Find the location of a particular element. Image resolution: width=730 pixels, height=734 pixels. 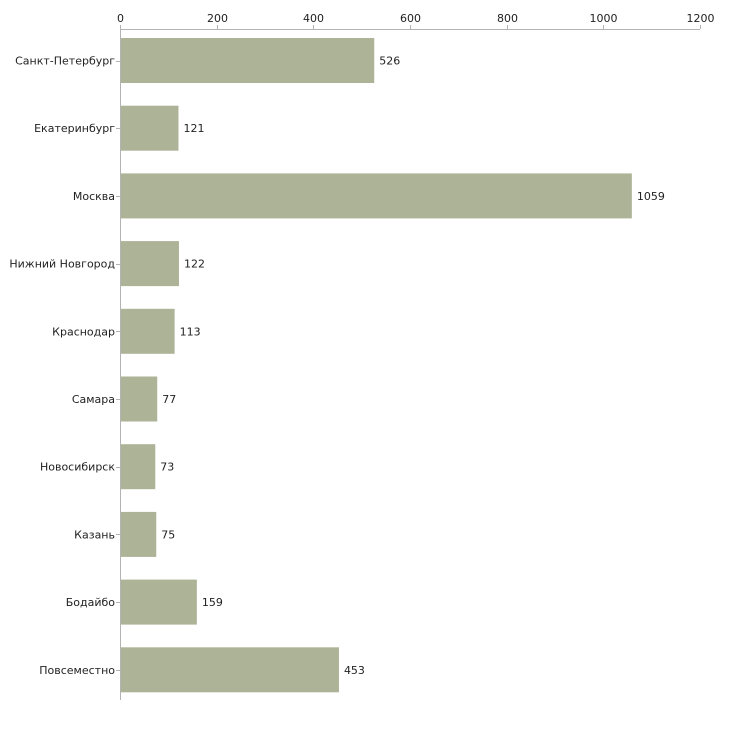

value-label: 159 is located at coordinates (212, 602).